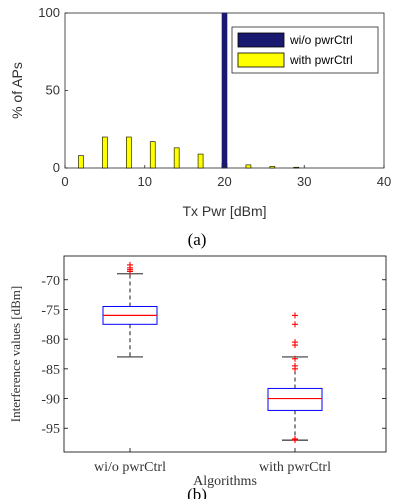 The width and height of the screenshot is (393, 499). Describe the element at coordinates (225, 481) in the screenshot. I see `chart-b-xlabel: Algorithms` at that location.